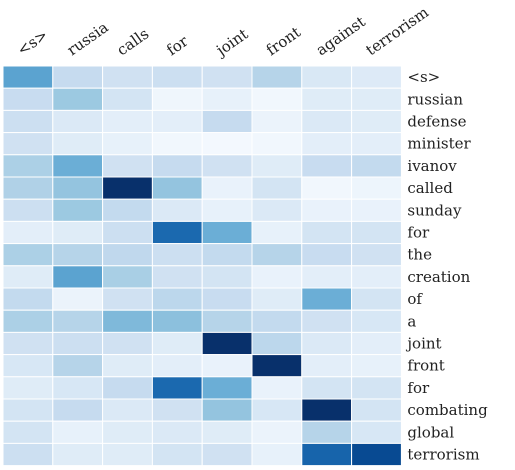  What do you see at coordinates (430, 188) in the screenshot?
I see `y-tick-label: called` at bounding box center [430, 188].